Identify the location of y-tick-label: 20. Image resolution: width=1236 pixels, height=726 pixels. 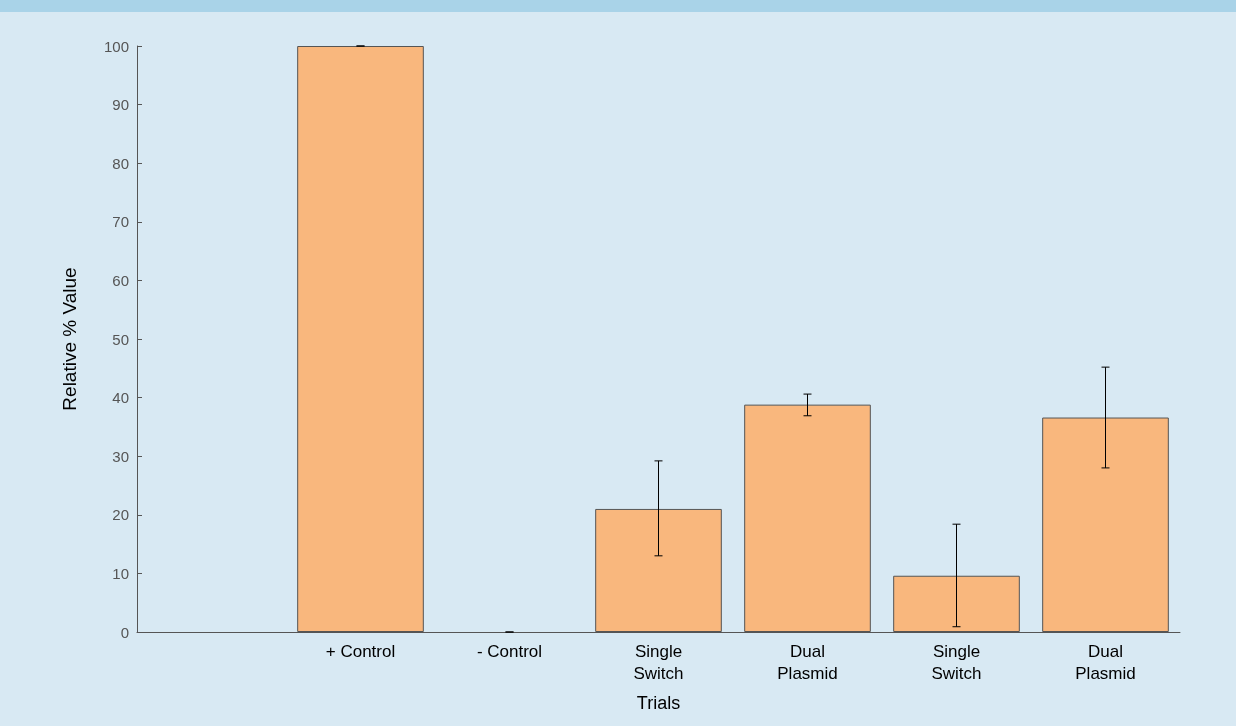
(120, 515).